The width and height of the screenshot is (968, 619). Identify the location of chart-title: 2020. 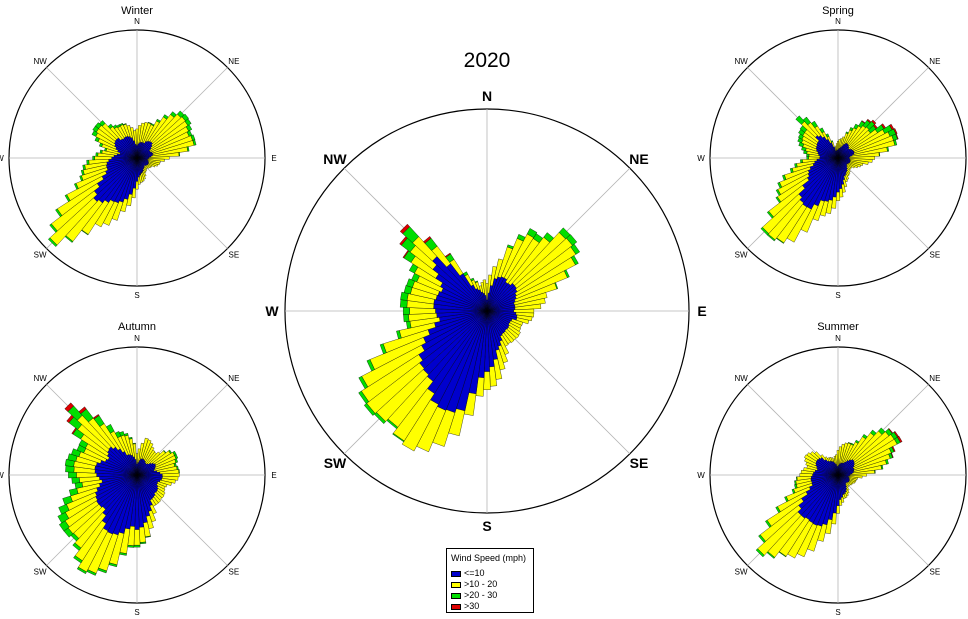
(487, 60).